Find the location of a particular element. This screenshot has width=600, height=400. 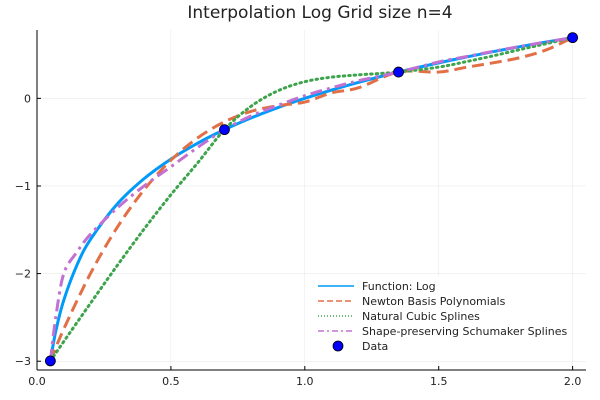

y-tick-label: −3 is located at coordinates (23, 361).